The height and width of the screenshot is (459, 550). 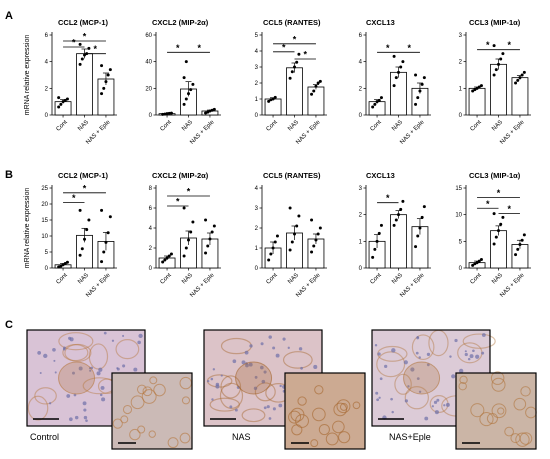 I want to click on inset-frame, so click(x=325, y=411).